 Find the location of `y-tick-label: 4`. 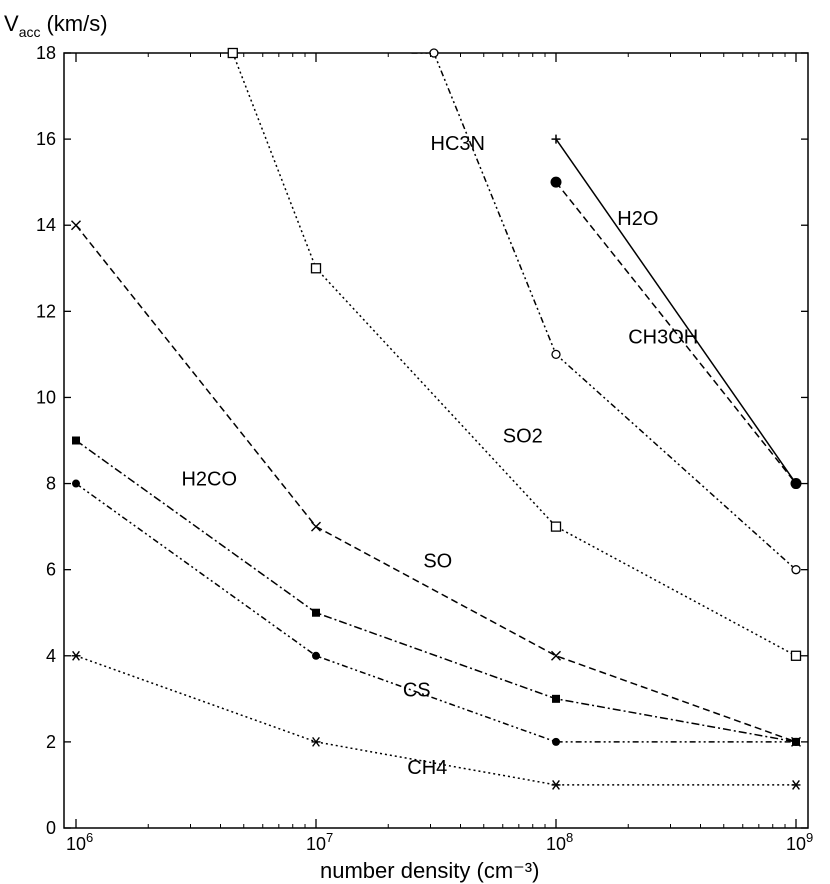

y-tick-label: 4 is located at coordinates (51, 656).